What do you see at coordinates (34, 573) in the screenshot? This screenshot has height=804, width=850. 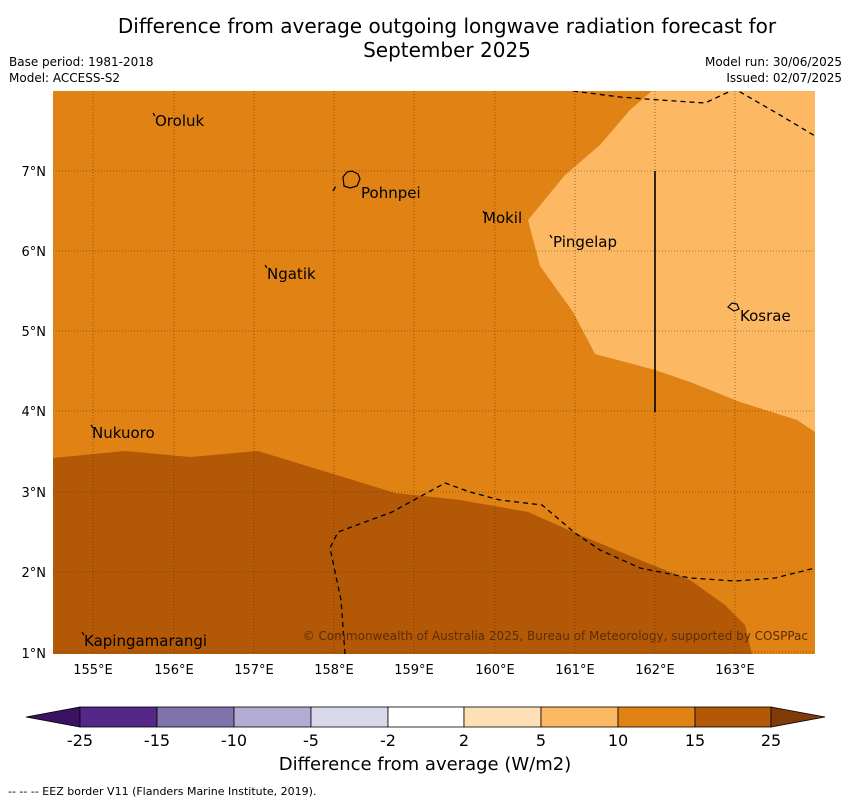 I see `lat-tick-2: 2°N` at bounding box center [34, 573].